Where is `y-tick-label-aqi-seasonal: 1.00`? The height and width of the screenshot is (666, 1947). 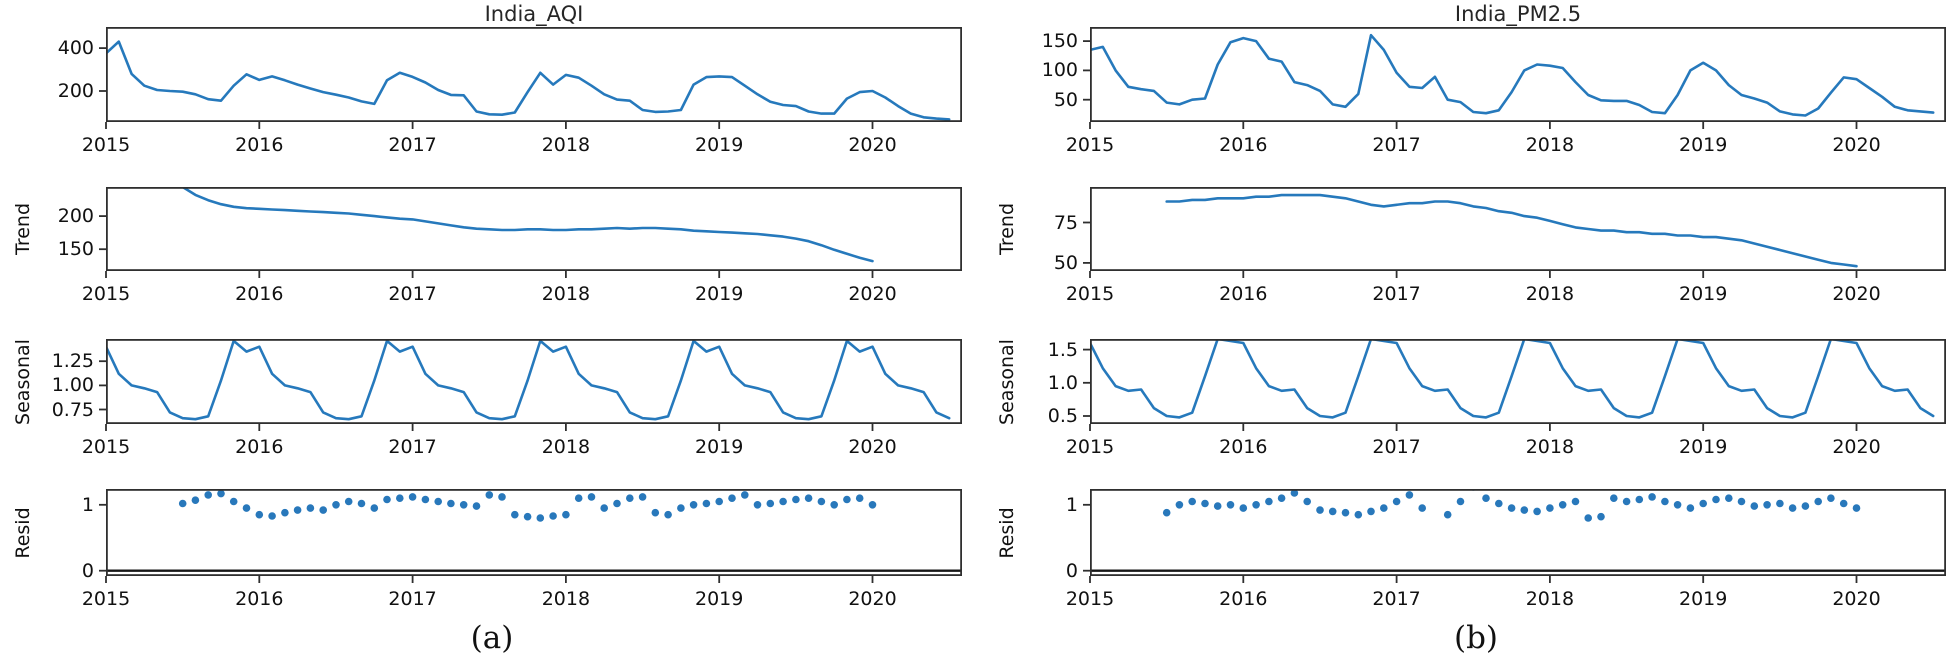
y-tick-label-aqi-seasonal: 1.00 is located at coordinates (72, 385).